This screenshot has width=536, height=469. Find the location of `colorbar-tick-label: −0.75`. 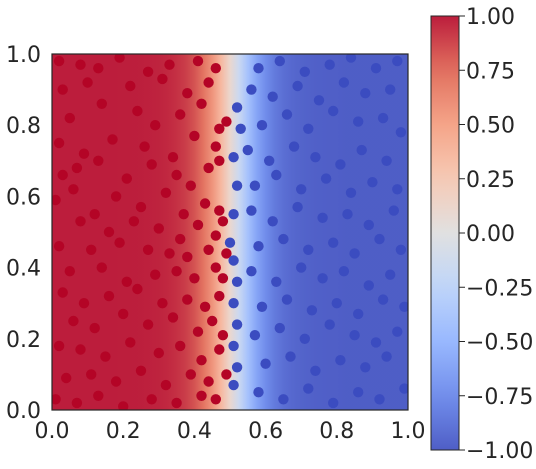

colorbar-tick-label: −0.75 is located at coordinates (499, 397).